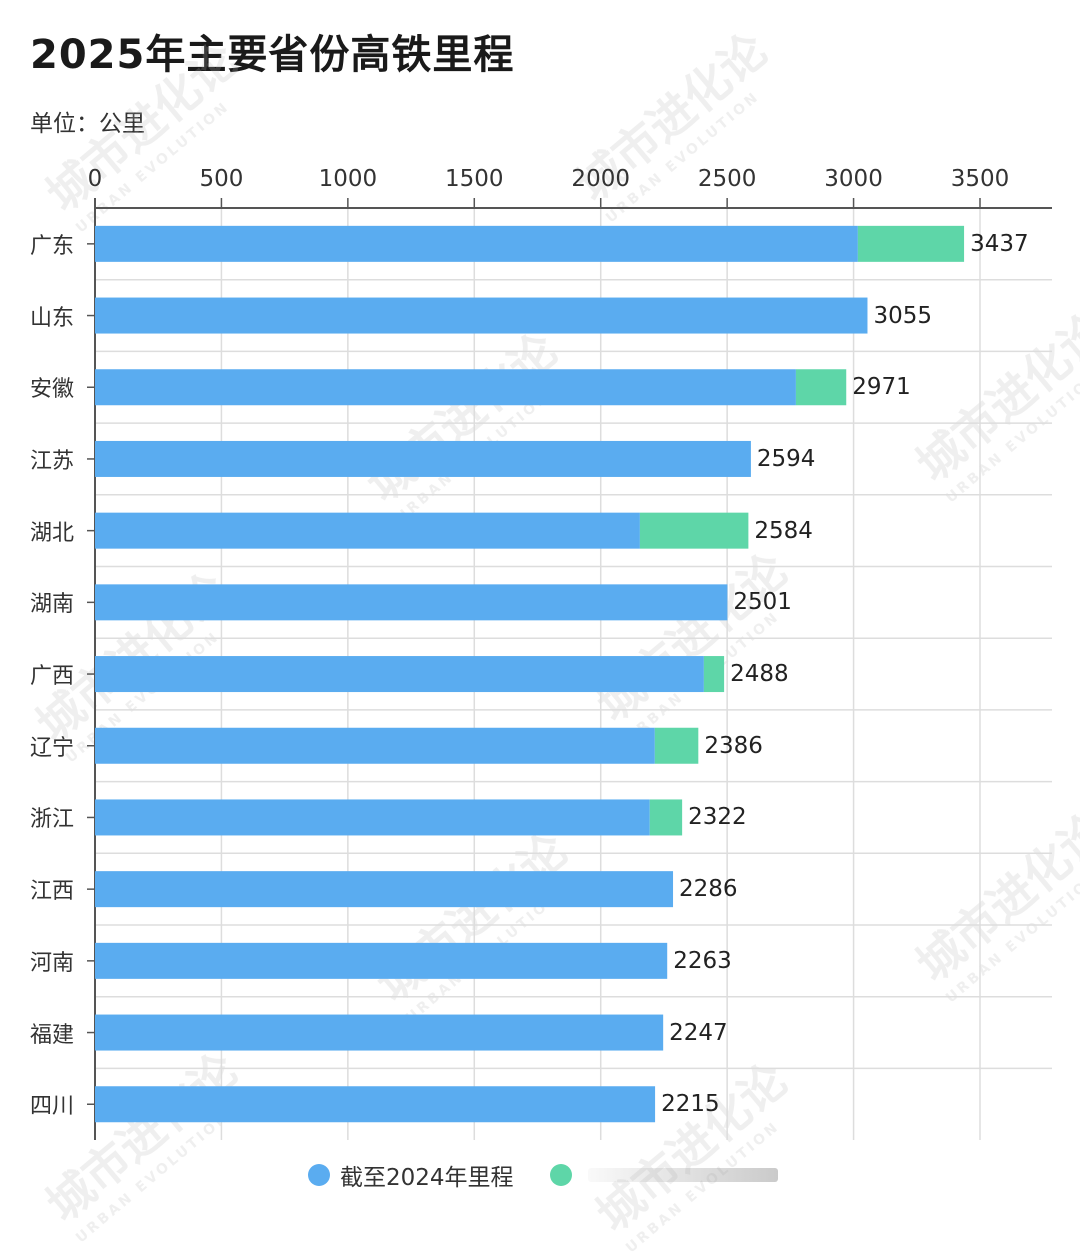 This screenshot has height=1256, width=1080. What do you see at coordinates (474, 179) in the screenshot?
I see `x-tick-label: 1500` at bounding box center [474, 179].